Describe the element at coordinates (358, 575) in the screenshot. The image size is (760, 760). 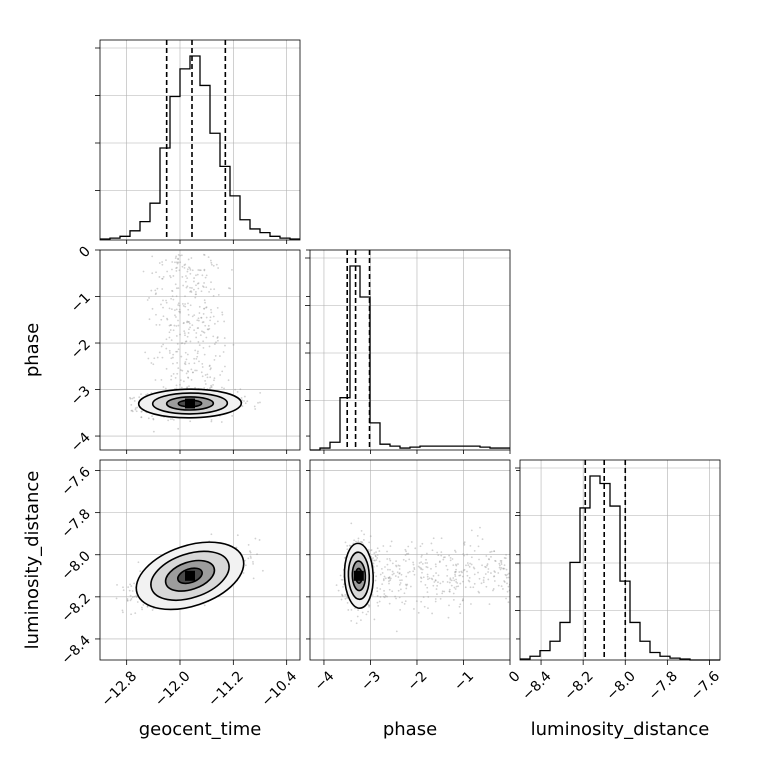
I see `density-peak` at that location.